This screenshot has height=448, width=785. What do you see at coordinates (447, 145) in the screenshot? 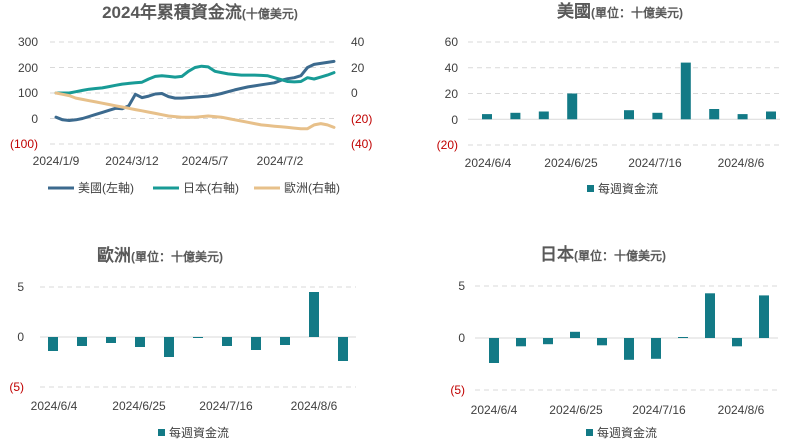
I see `y-tick-label: (20)` at bounding box center [447, 145].